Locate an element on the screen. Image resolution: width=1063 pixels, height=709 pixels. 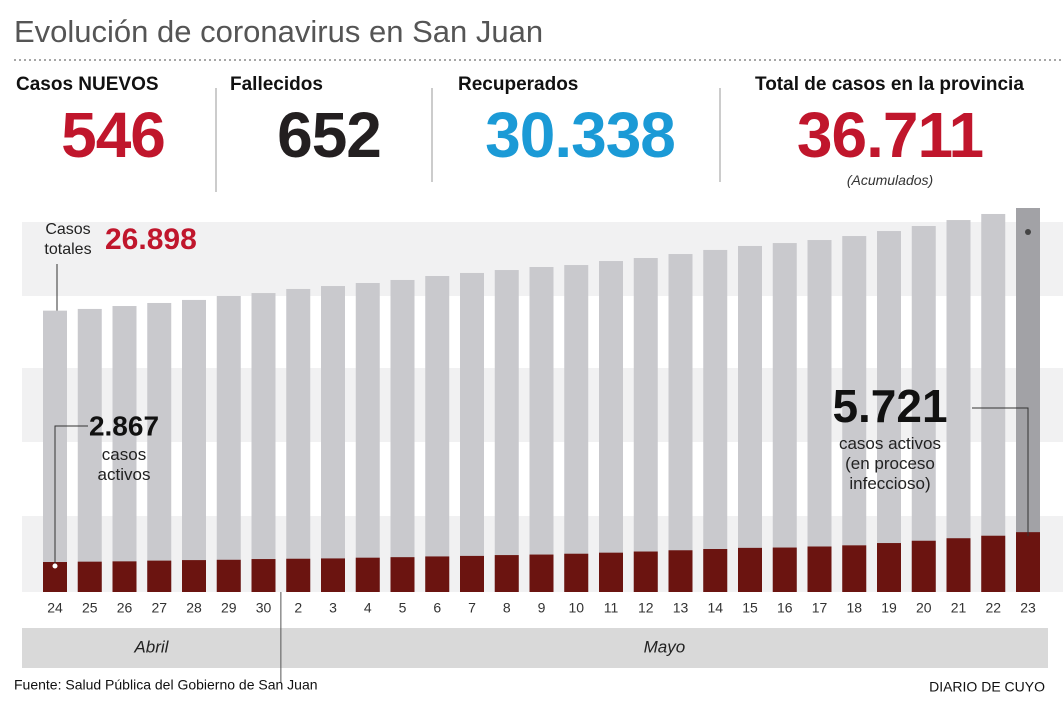
x-tick-label: 17 is located at coordinates (820, 608).